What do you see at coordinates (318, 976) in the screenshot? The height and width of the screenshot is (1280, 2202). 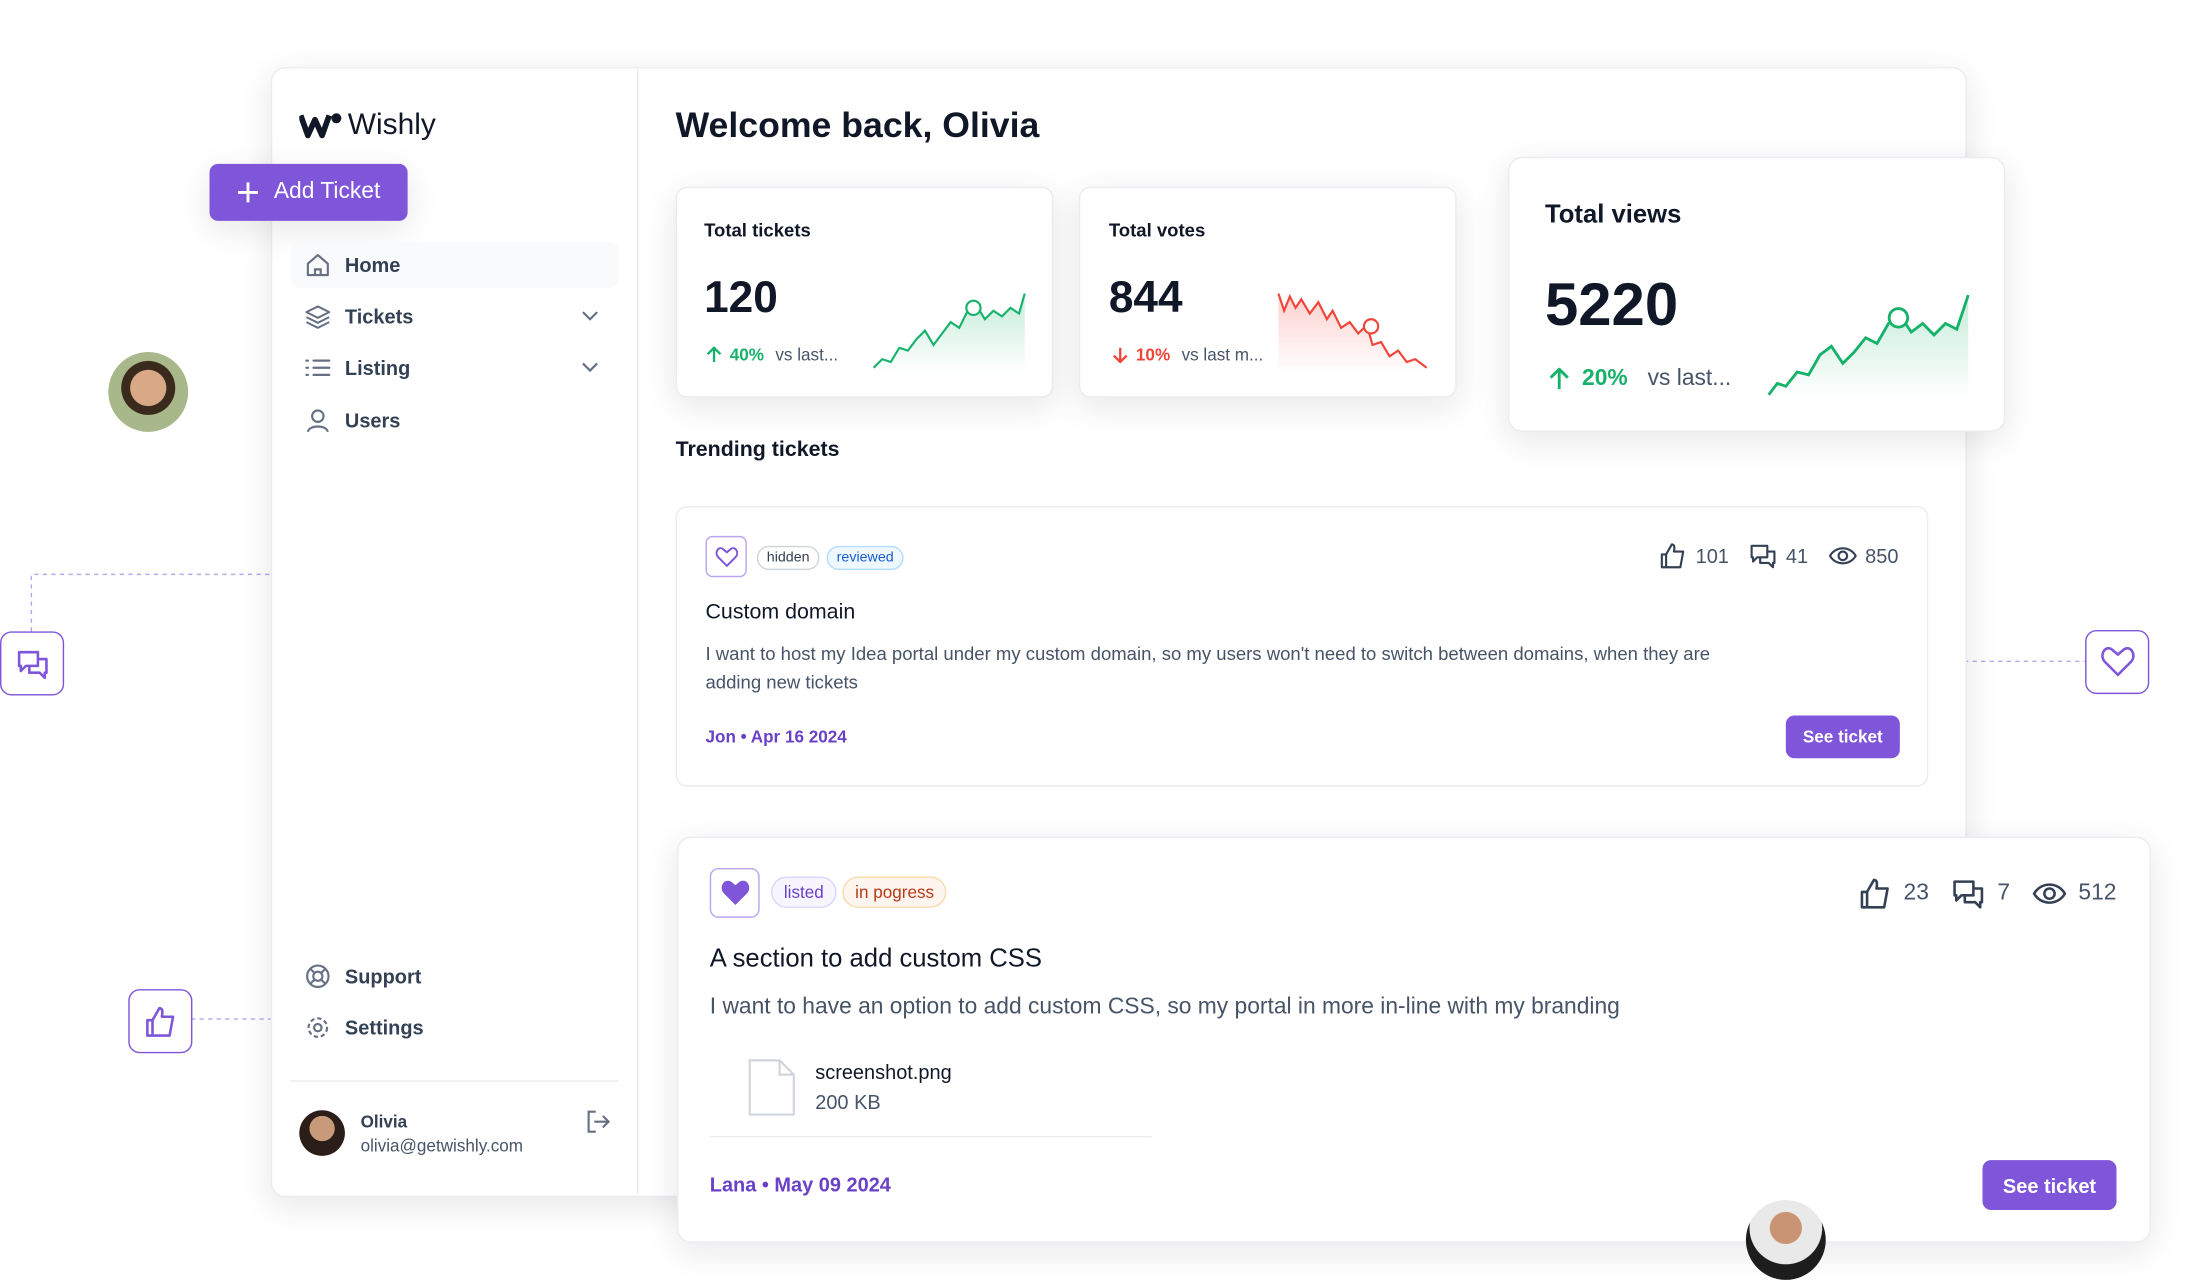 I see `support-icon` at bounding box center [318, 976].